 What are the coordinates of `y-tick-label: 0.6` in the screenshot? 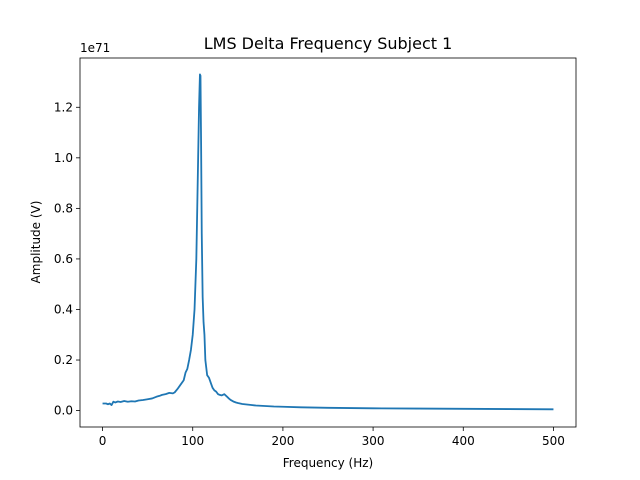 It's located at (63, 259).